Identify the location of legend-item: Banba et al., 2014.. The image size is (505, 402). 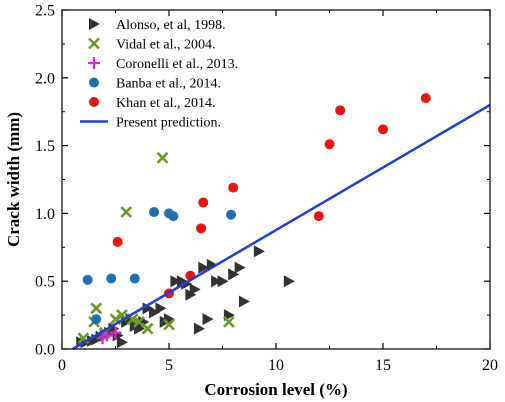
(155, 84).